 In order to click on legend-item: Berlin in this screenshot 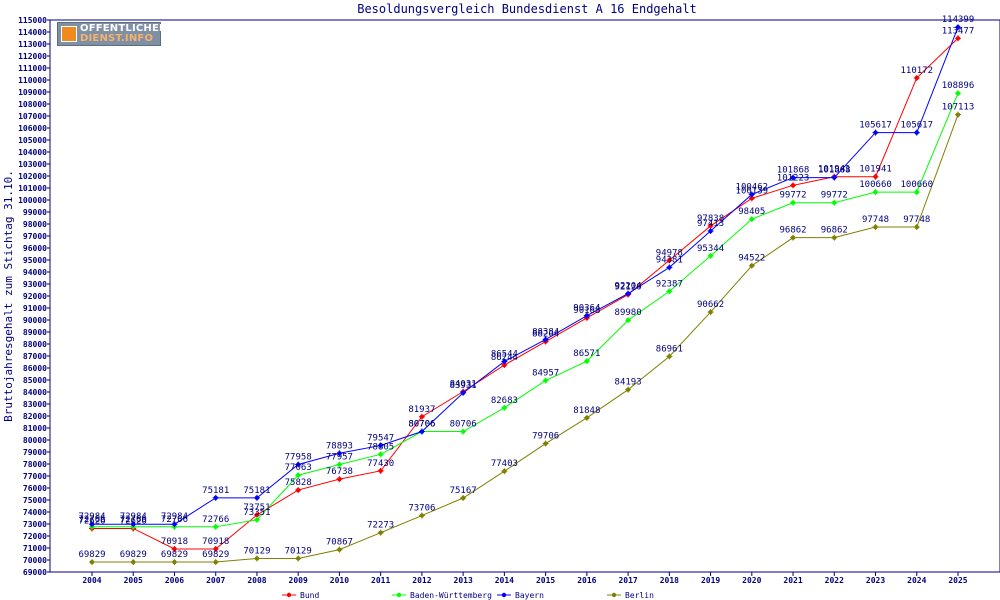, I will do `click(630, 595)`.